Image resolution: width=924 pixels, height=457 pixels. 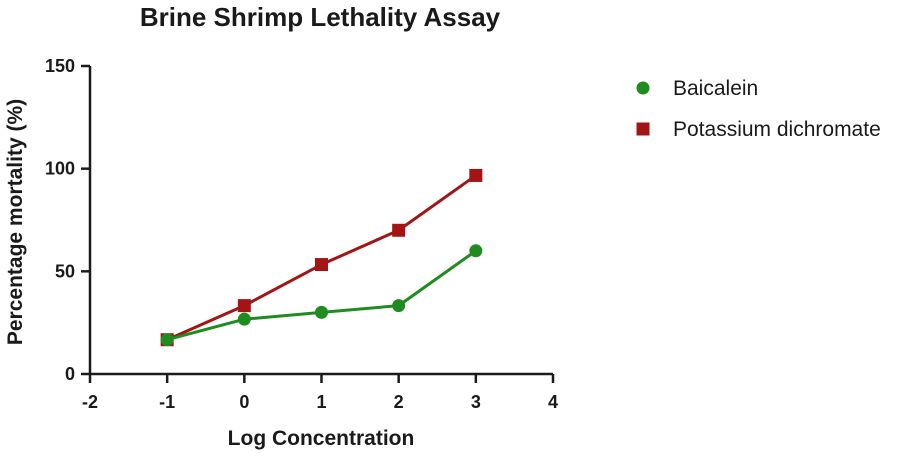 What do you see at coordinates (777, 129) in the screenshot?
I see `legend-label: Potassium dichromate` at bounding box center [777, 129].